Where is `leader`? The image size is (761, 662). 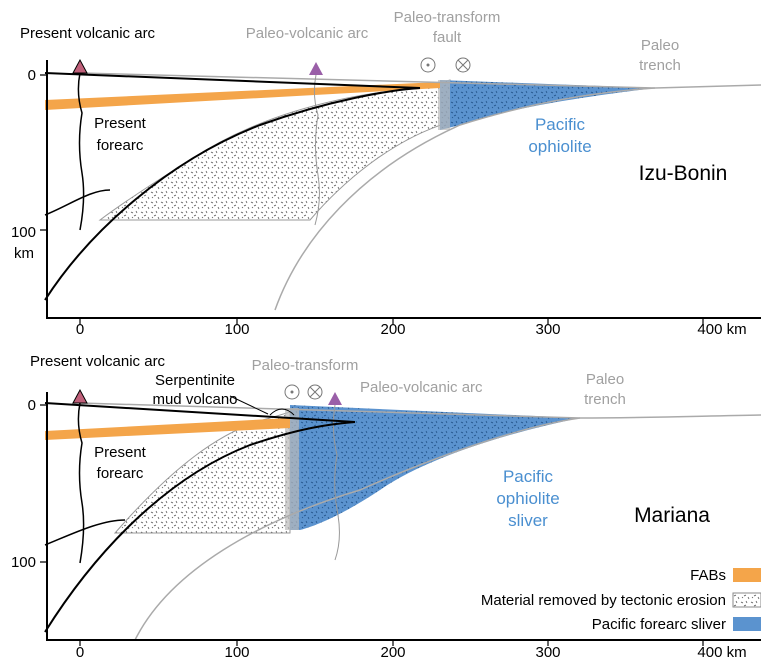
leader is located at coordinates (249, 405).